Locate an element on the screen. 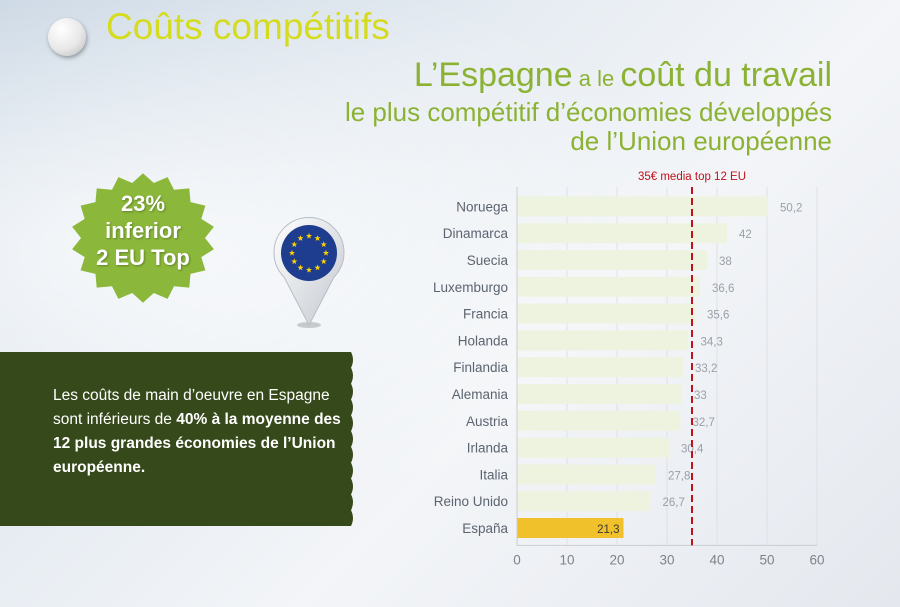 The image size is (900, 607). category-label: Austria is located at coordinates (487, 421).